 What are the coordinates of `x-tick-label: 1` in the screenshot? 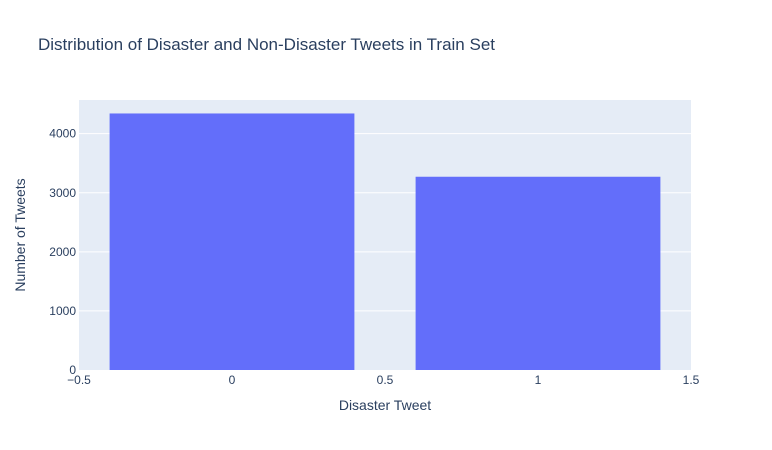 It's located at (538, 380).